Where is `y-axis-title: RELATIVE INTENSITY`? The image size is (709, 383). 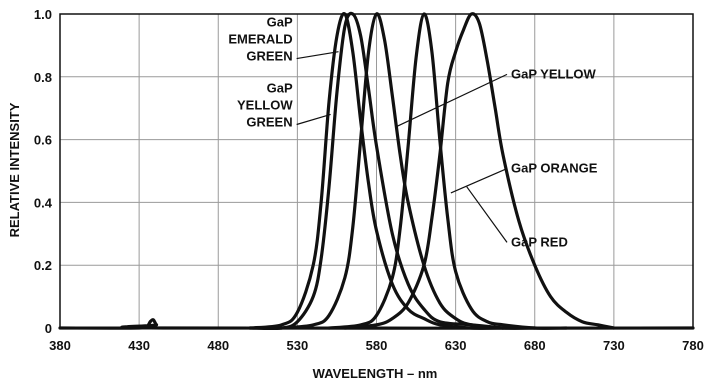 y-axis-title: RELATIVE INTENSITY is located at coordinates (14, 169).